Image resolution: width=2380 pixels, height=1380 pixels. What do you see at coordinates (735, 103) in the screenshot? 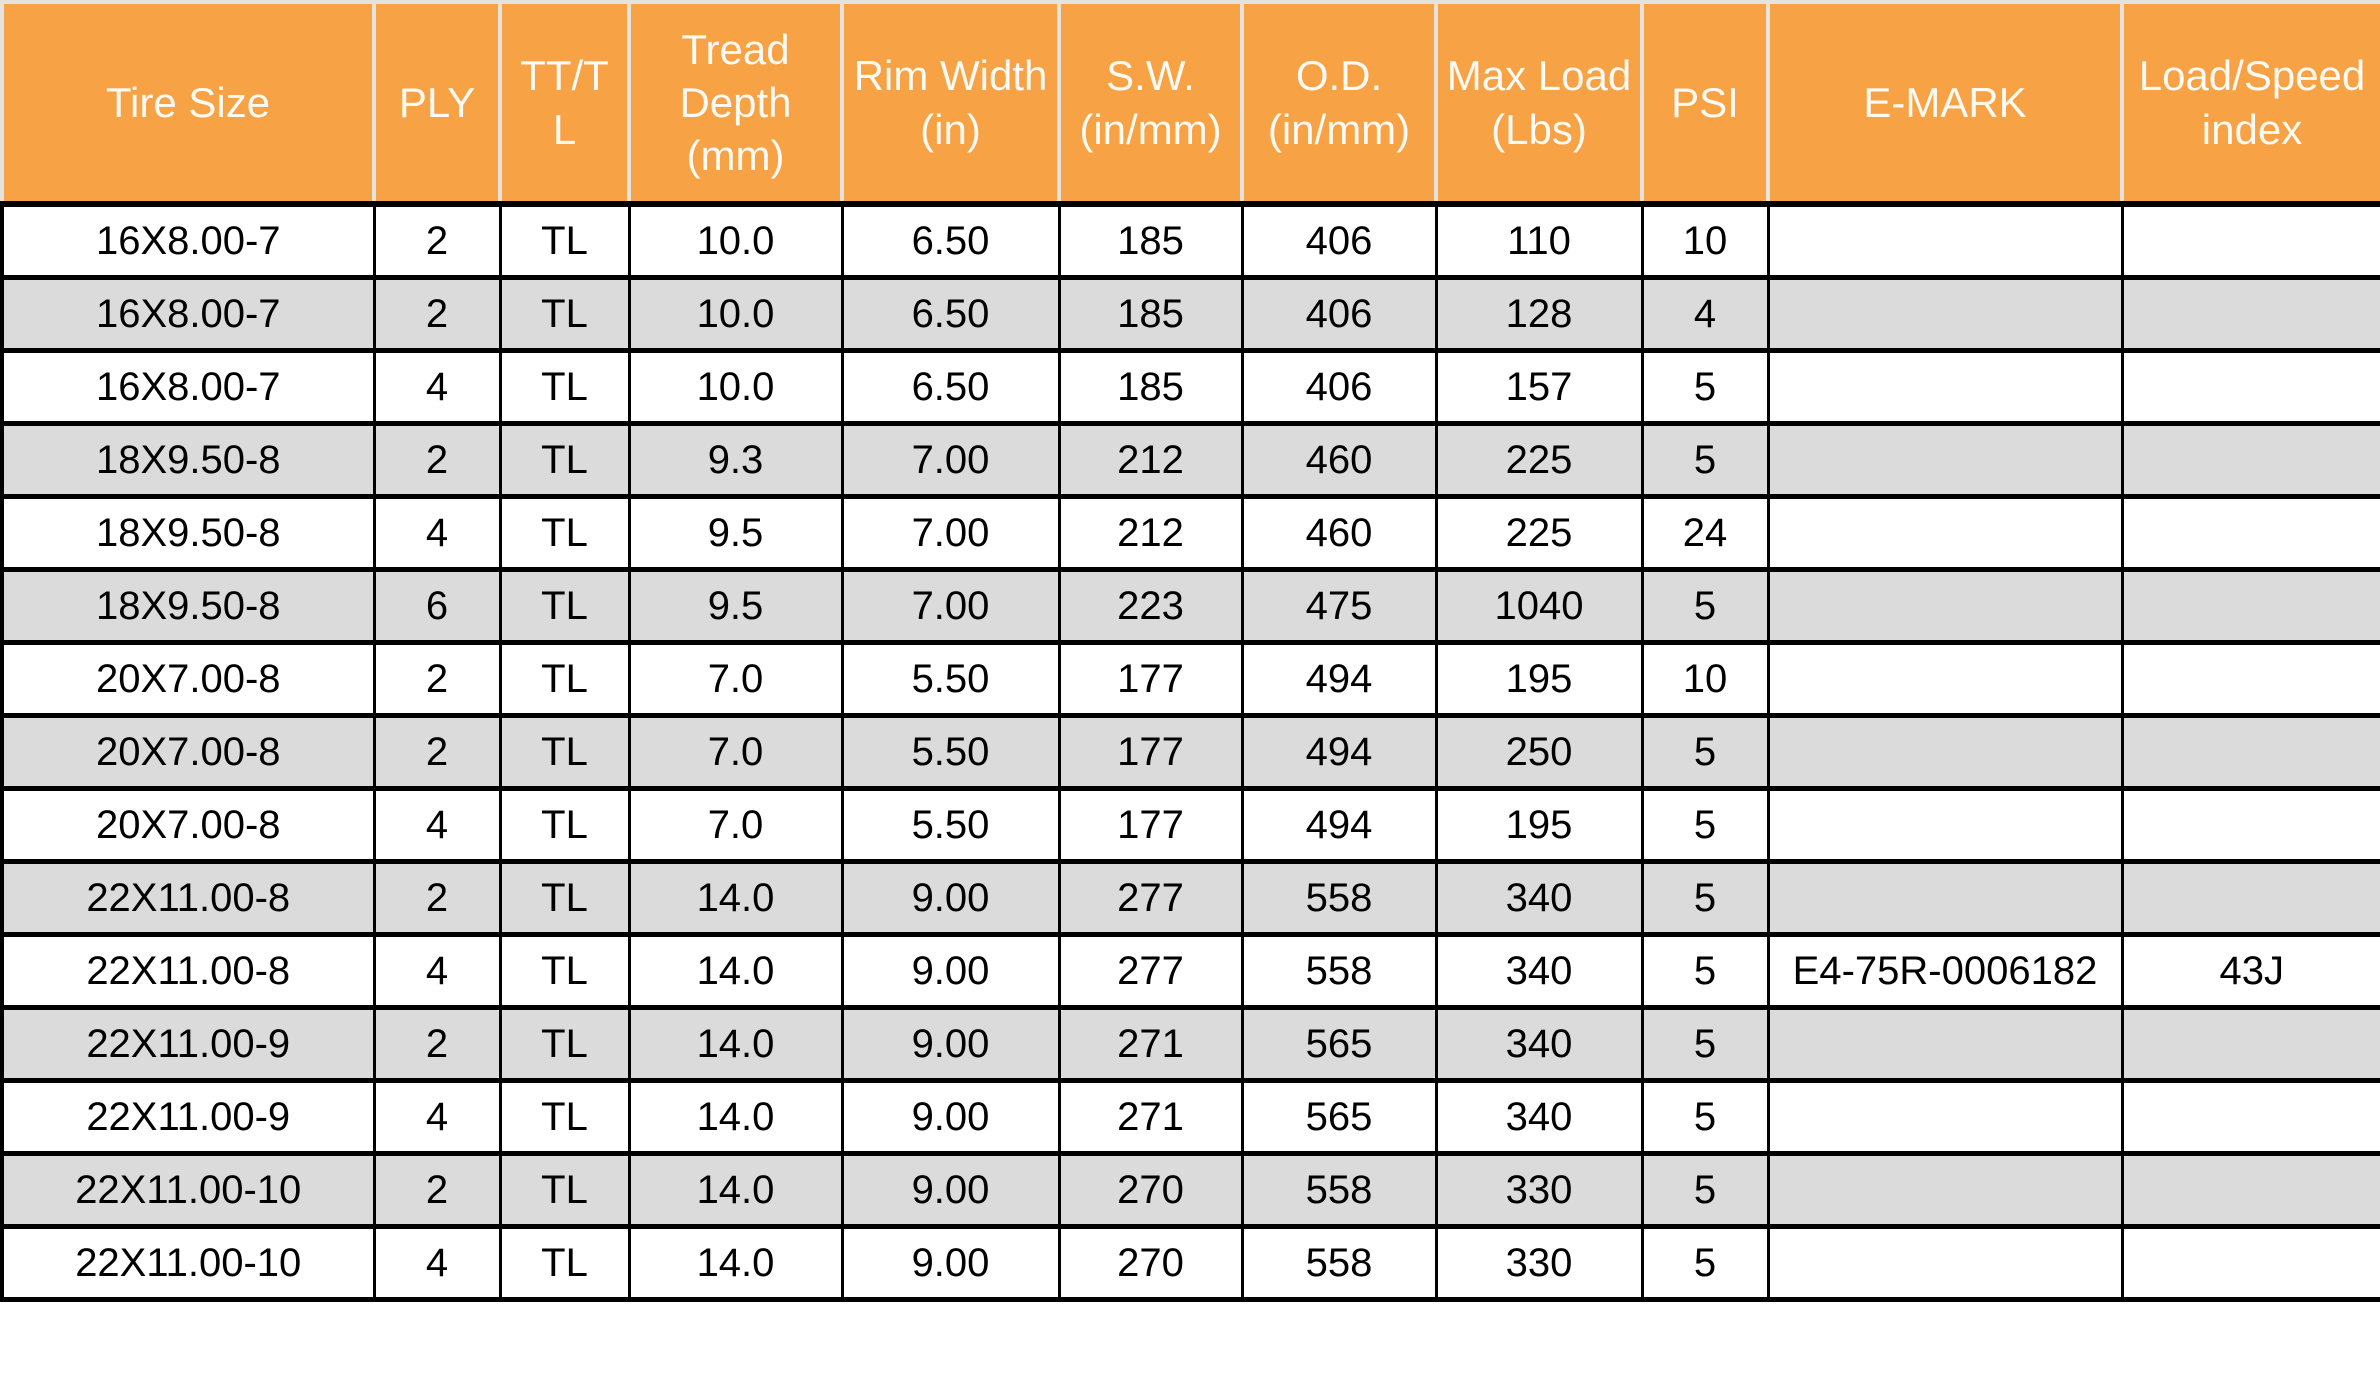
I see `column-header-tread-depth: Tread Depth (mm)` at bounding box center [735, 103].